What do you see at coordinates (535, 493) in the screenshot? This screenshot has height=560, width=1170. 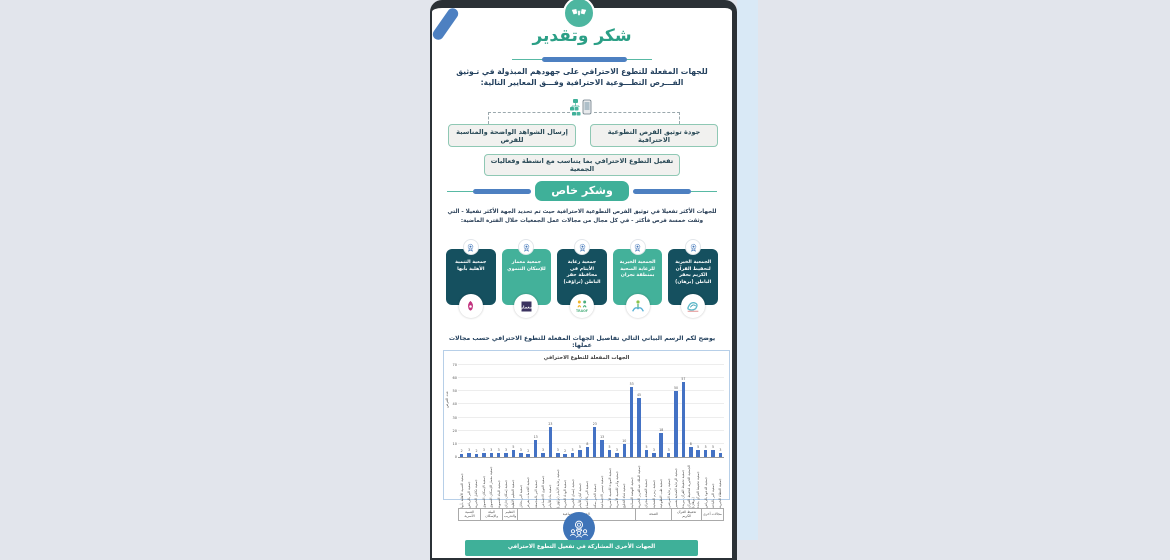 I see `x-tick-label: جمعية البر بالمجمعة` at bounding box center [535, 493].